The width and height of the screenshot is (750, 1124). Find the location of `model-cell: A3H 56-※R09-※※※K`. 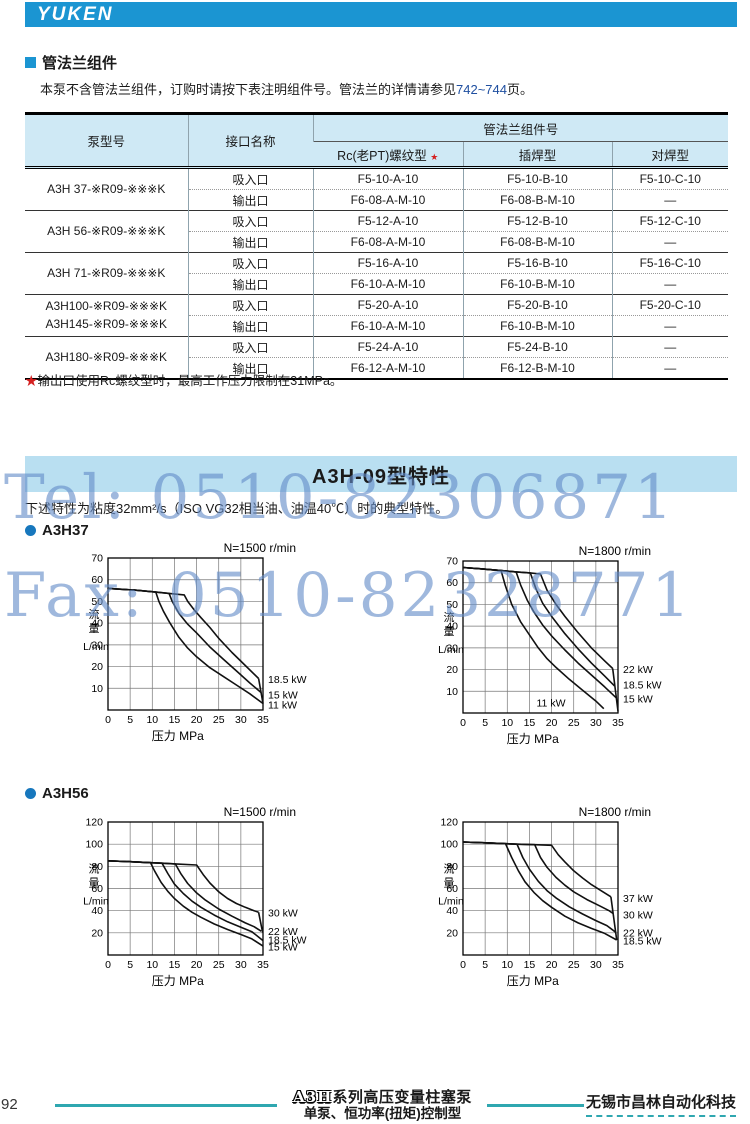

model-cell: A3H 56-※R09-※※※K is located at coordinates (106, 232).